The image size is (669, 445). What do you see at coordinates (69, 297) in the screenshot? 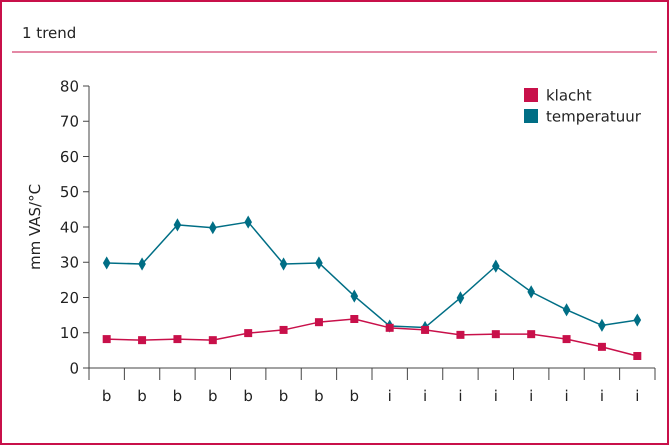
I see `y-tick-label: 20` at bounding box center [69, 297].